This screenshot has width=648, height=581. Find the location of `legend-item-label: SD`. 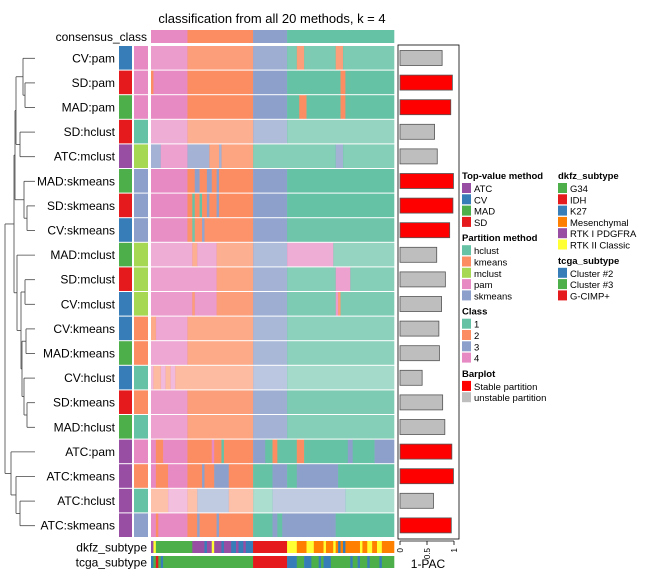

legend-item-label: SD is located at coordinates (480, 223).